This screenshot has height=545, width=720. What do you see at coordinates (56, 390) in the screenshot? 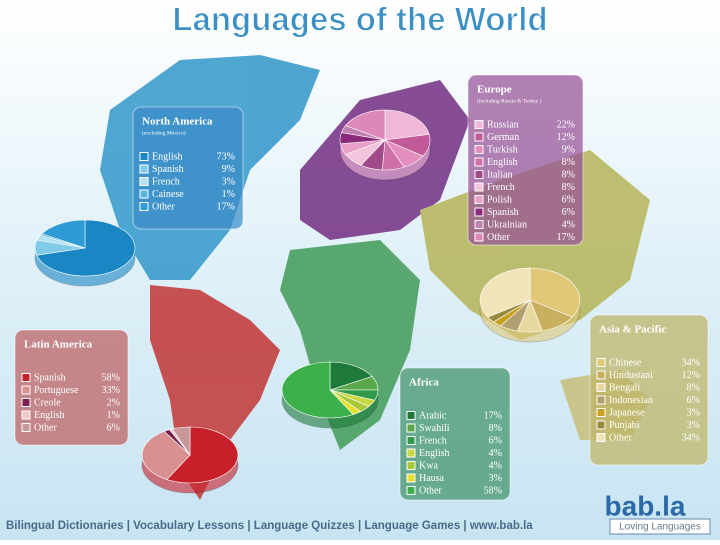
I see `legend-label: Portuguese` at bounding box center [56, 390].